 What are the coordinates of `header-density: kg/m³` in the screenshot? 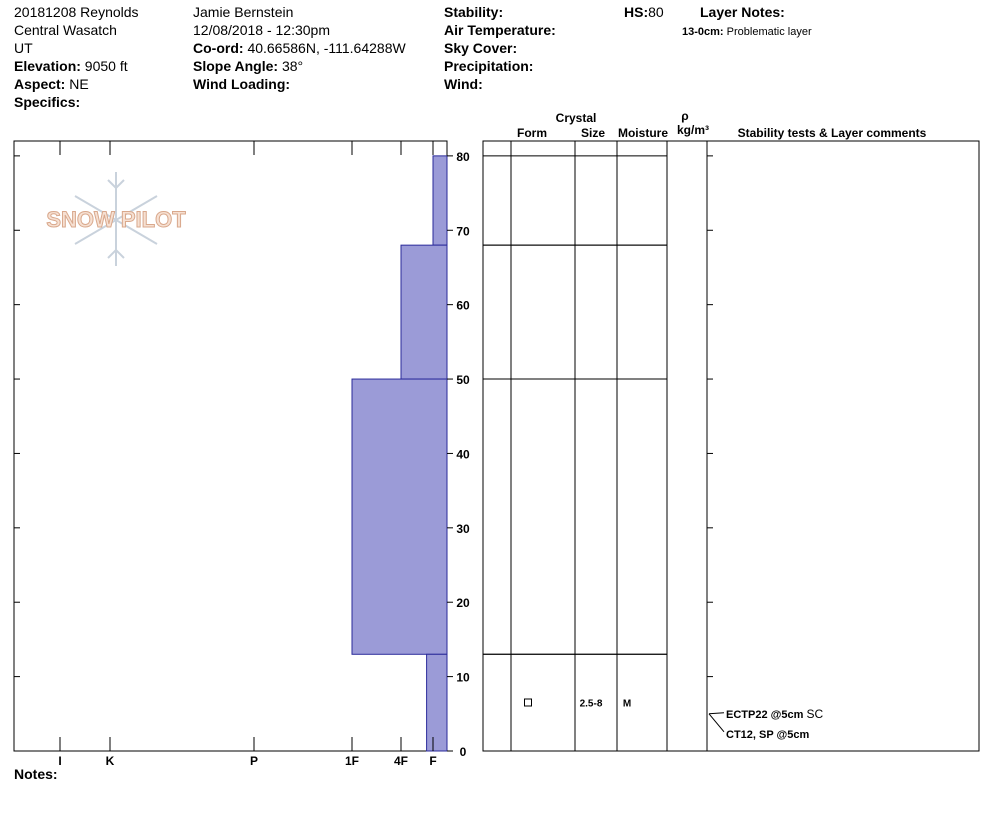 It's located at (693, 130).